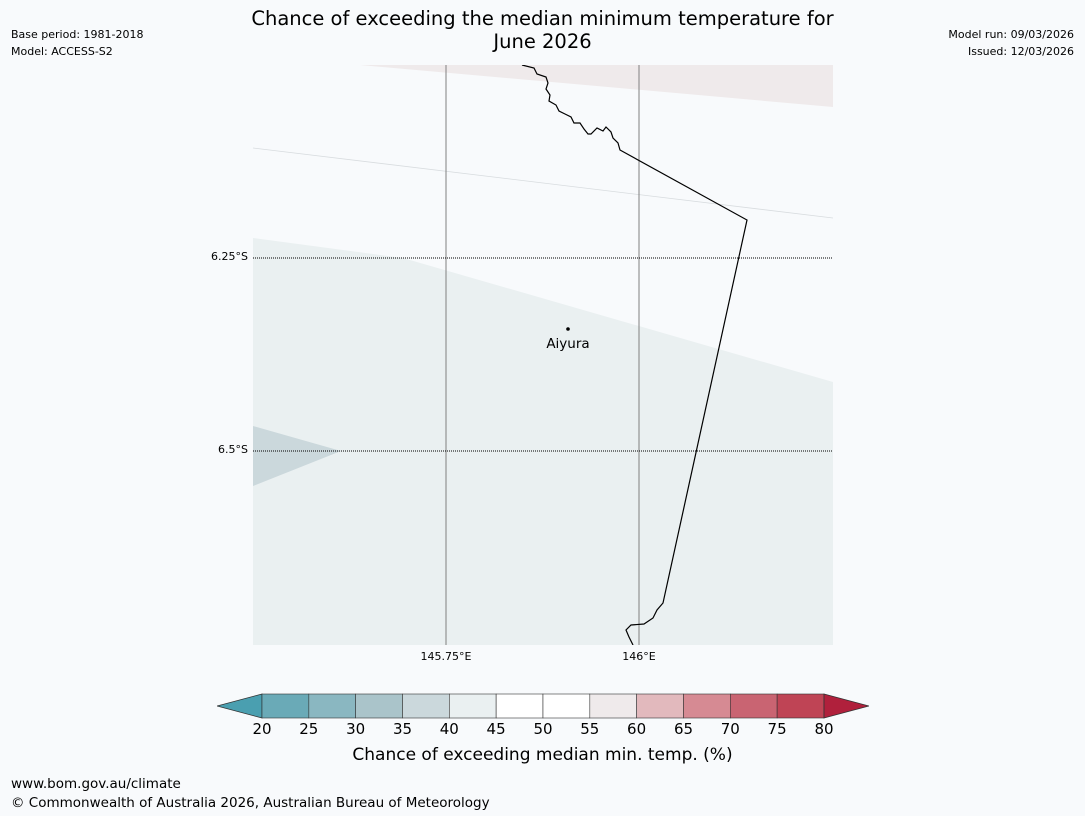 The height and width of the screenshot is (816, 1085). I want to click on colorbar-tick-40: 40, so click(449, 729).